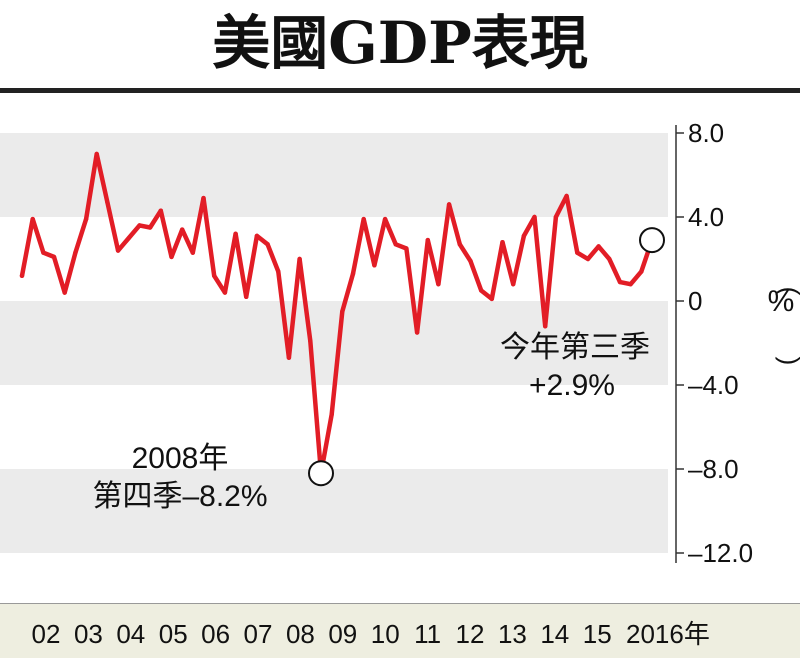  What do you see at coordinates (706, 133) in the screenshot?
I see `y-tick-label: 8.0` at bounding box center [706, 133].